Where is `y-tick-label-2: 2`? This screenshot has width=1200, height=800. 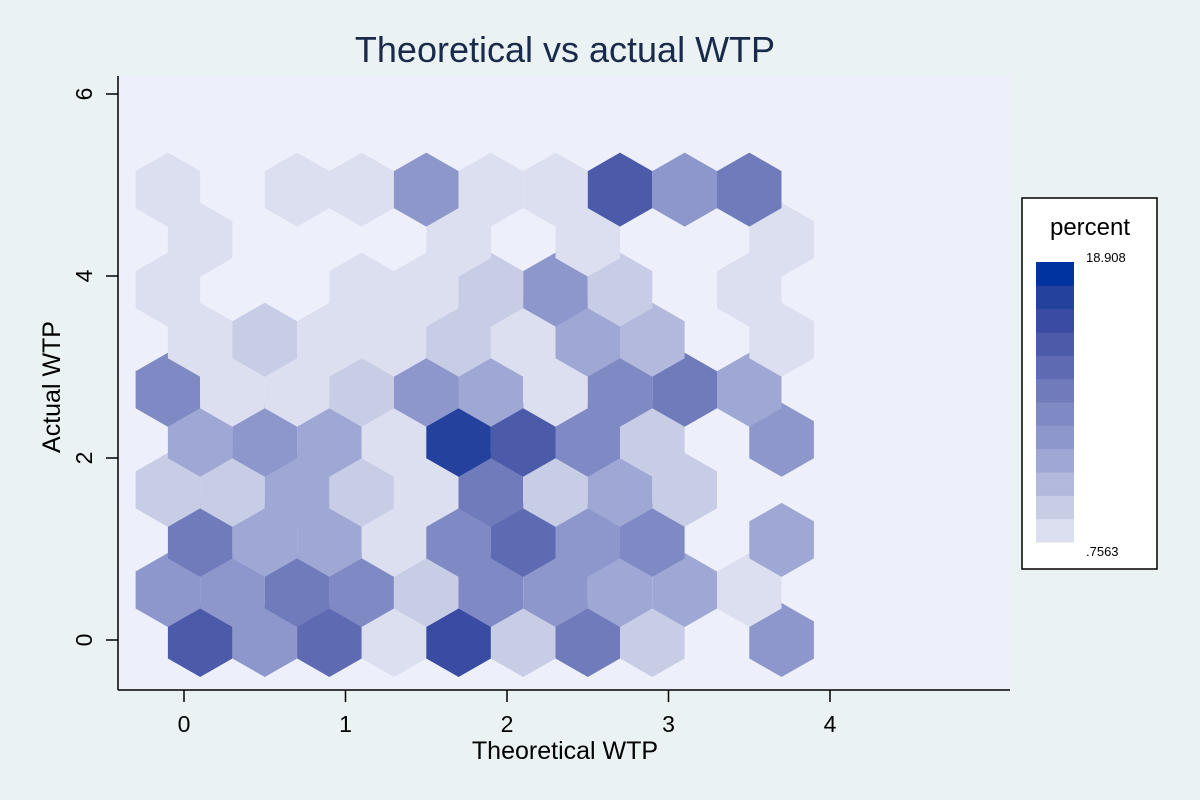
y-tick-label-2: 2 is located at coordinates (84, 458).